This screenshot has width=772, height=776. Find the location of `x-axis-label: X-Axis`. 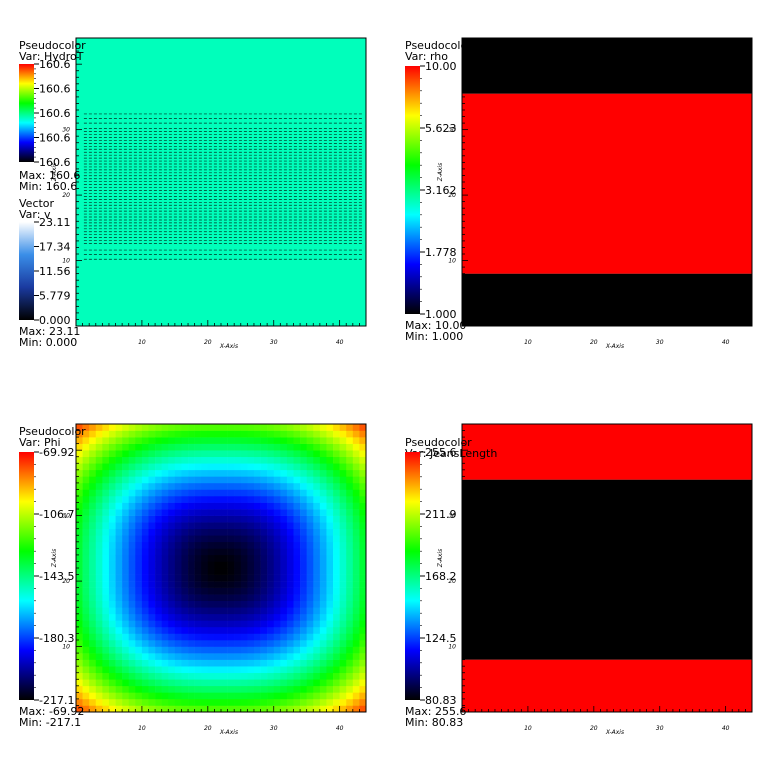

x-axis-label: X-Axis is located at coordinates (614, 732).